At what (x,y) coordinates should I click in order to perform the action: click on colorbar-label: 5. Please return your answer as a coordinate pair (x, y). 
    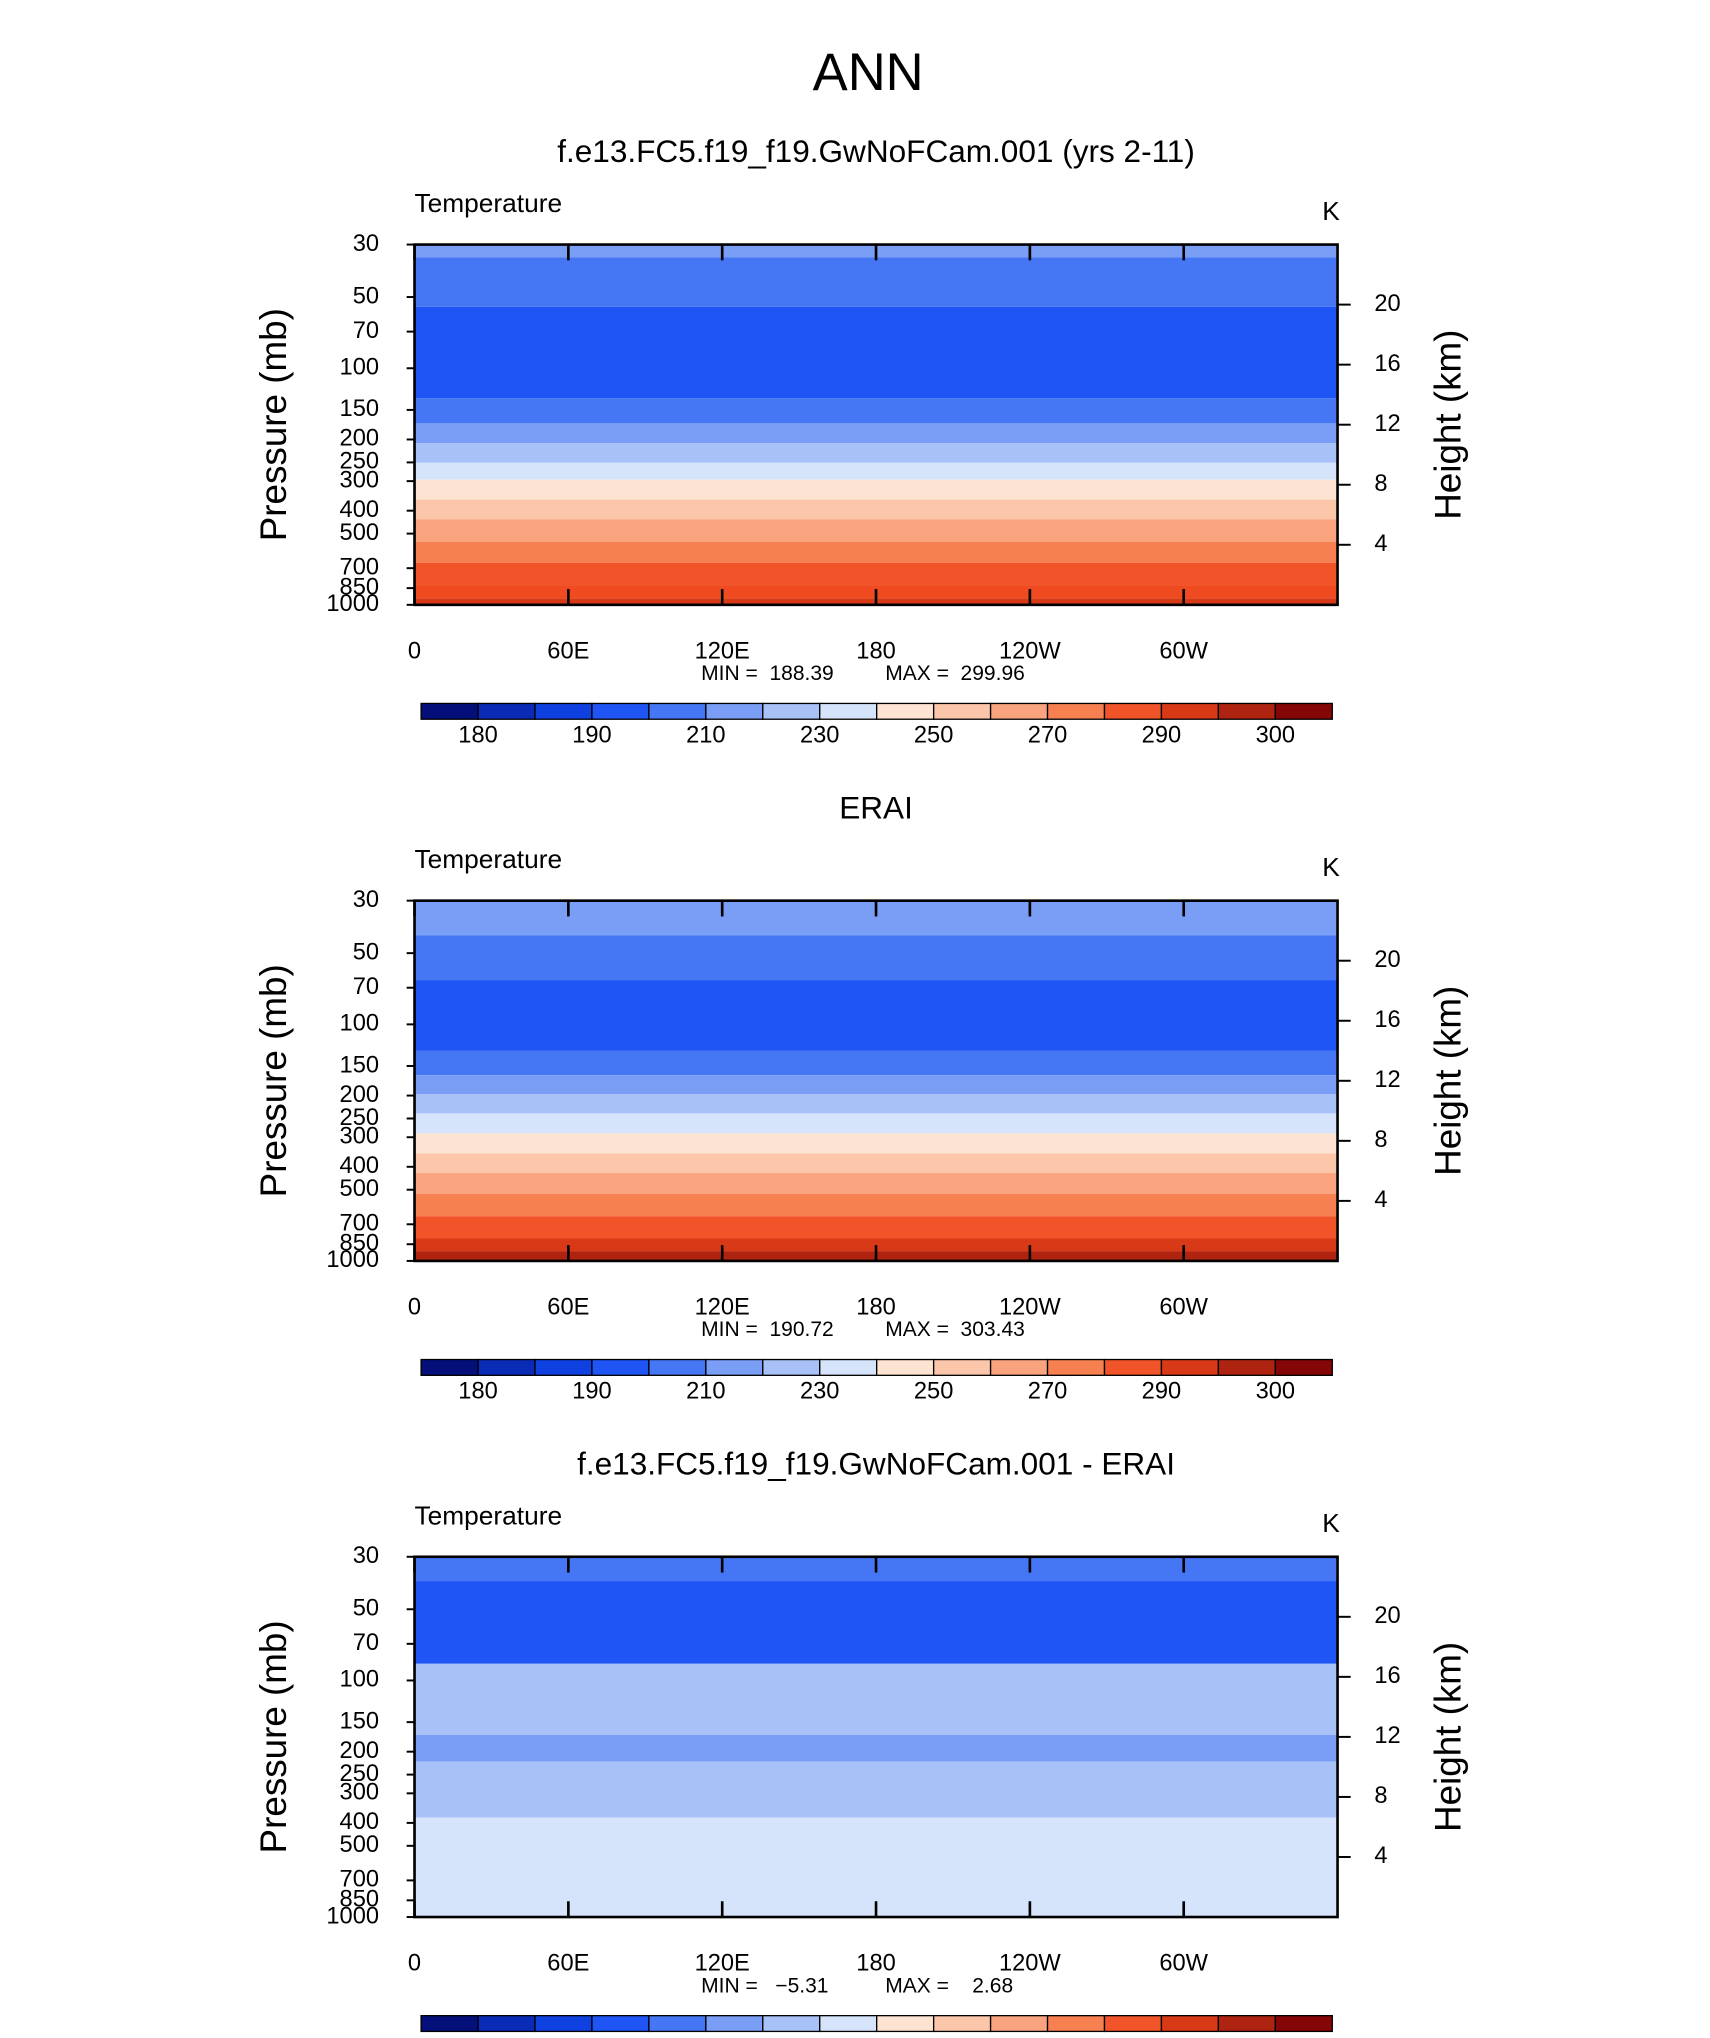
    Looking at the image, I should click on (1161, 2036).